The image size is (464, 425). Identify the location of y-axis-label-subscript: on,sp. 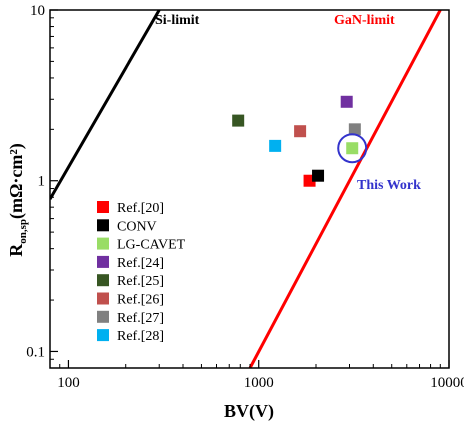
(23, 231).